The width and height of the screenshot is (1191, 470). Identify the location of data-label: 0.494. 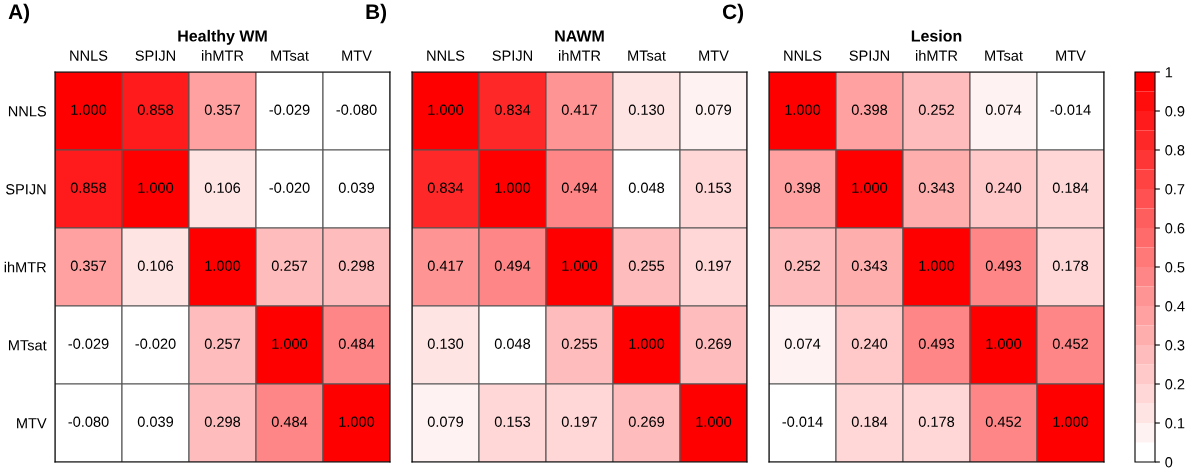
(512, 265).